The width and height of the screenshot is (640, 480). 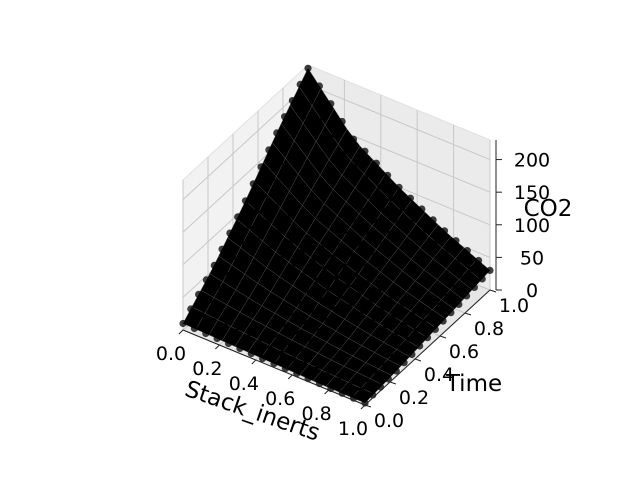 What do you see at coordinates (414, 398) in the screenshot?
I see `y-tick-label: 0.2` at bounding box center [414, 398].